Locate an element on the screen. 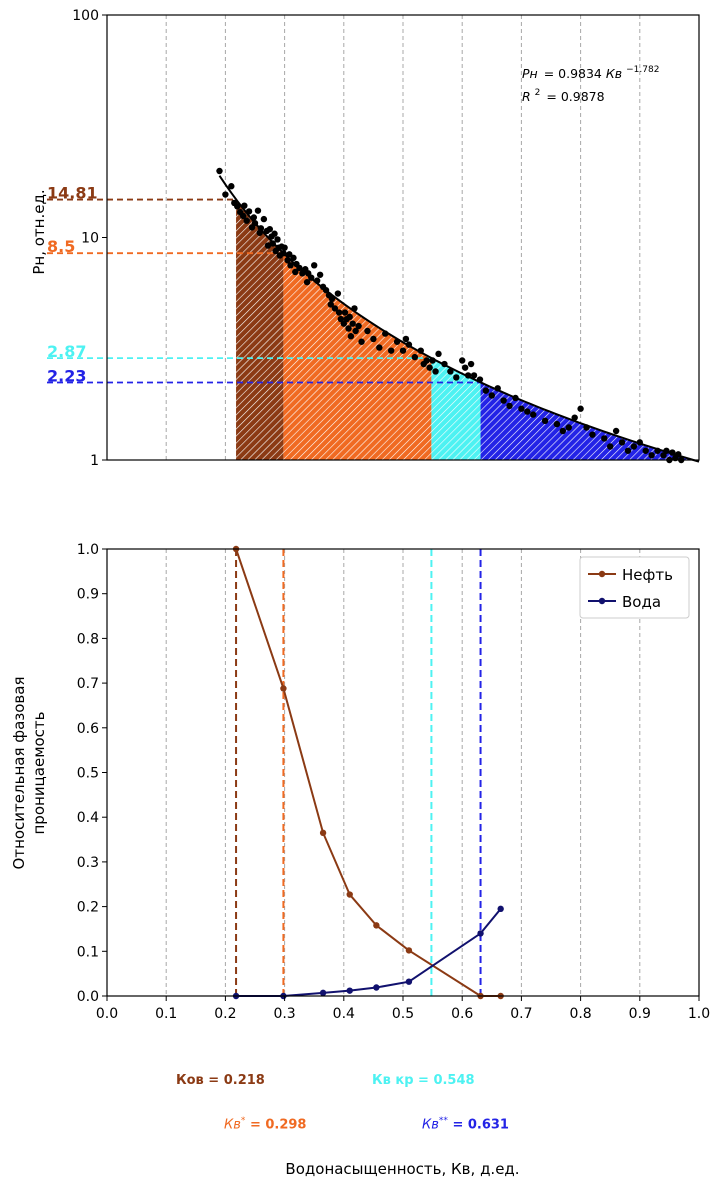 Image resolution: width=722 pixels, height=1180 pixels. x-tick-label: 0.8 is located at coordinates (580, 1014).